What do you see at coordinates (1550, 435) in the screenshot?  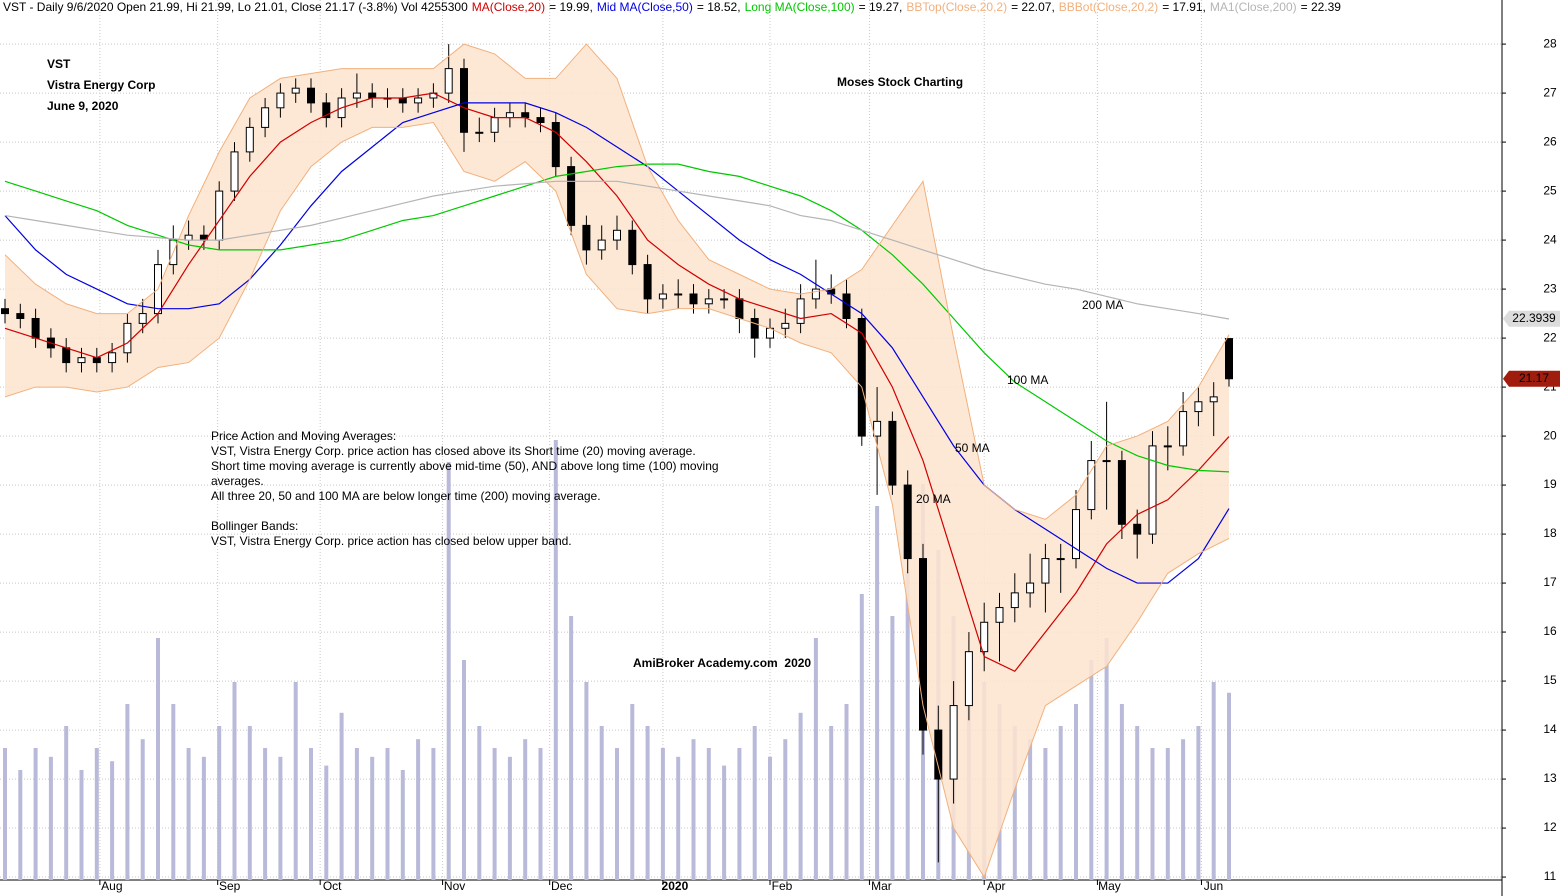 I see `y-tick-label: 20` at bounding box center [1550, 435].